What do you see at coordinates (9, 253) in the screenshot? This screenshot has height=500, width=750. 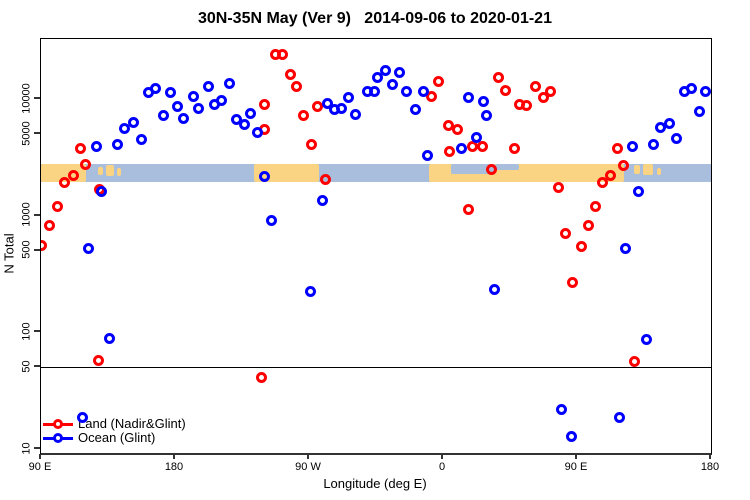 I see `y-axis-title: N Total` at bounding box center [9, 253].